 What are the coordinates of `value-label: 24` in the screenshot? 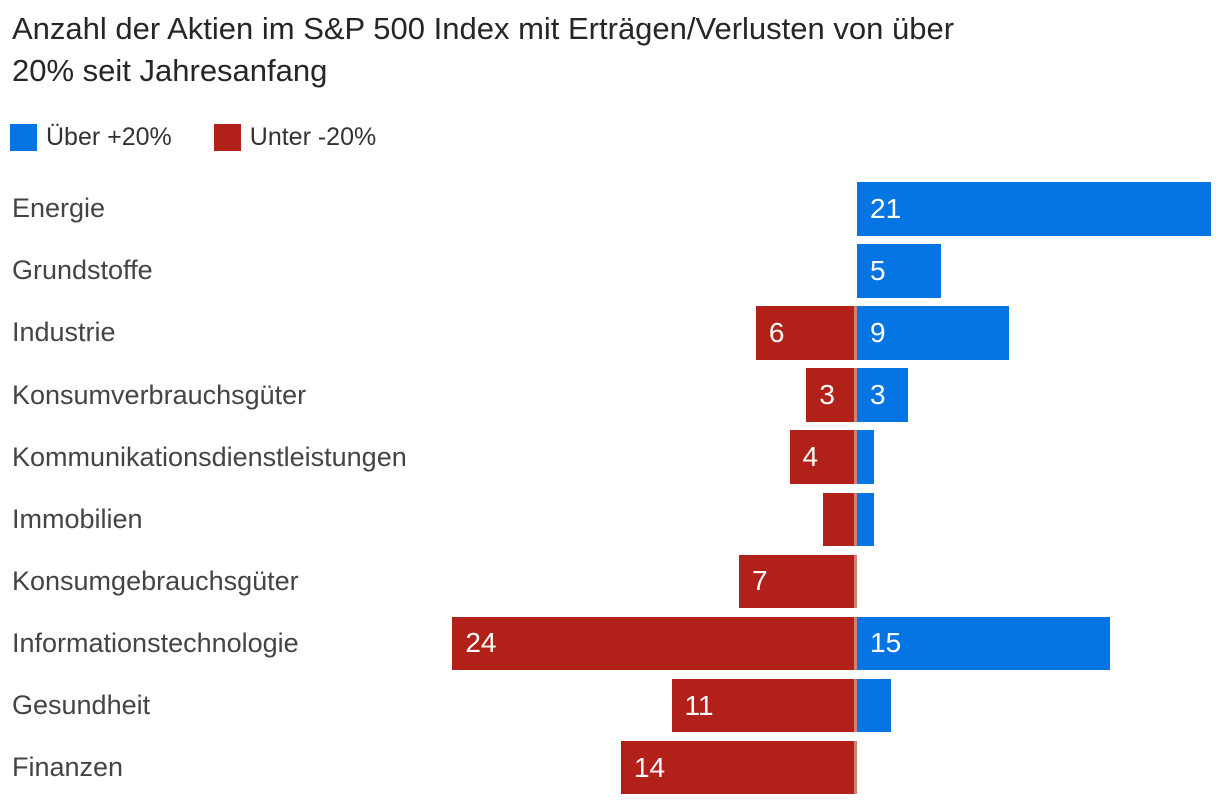 It's located at (481, 643).